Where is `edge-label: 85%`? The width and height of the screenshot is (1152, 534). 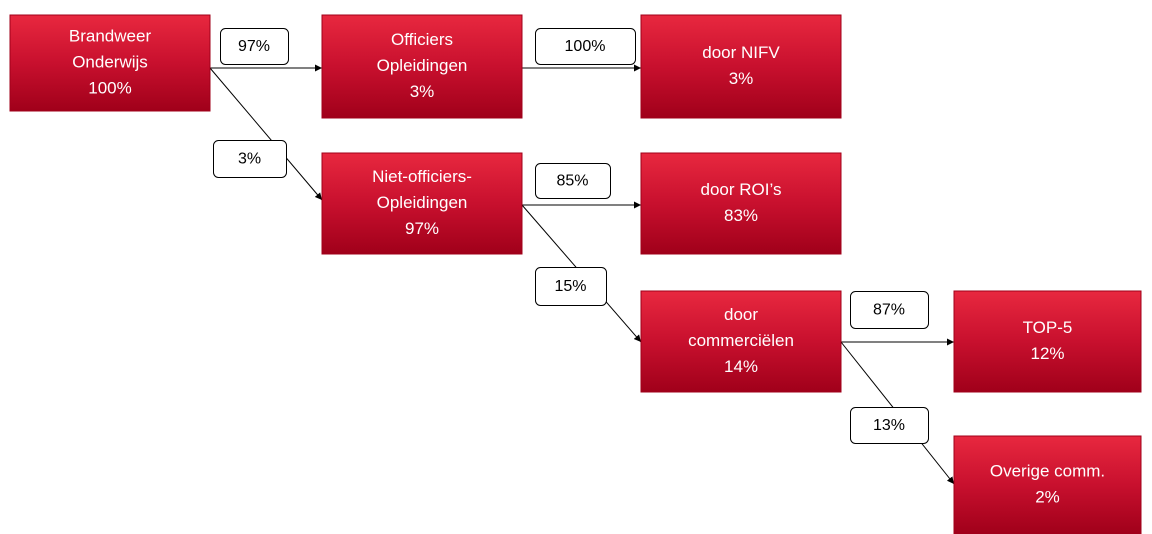 edge-label: 85% is located at coordinates (572, 181).